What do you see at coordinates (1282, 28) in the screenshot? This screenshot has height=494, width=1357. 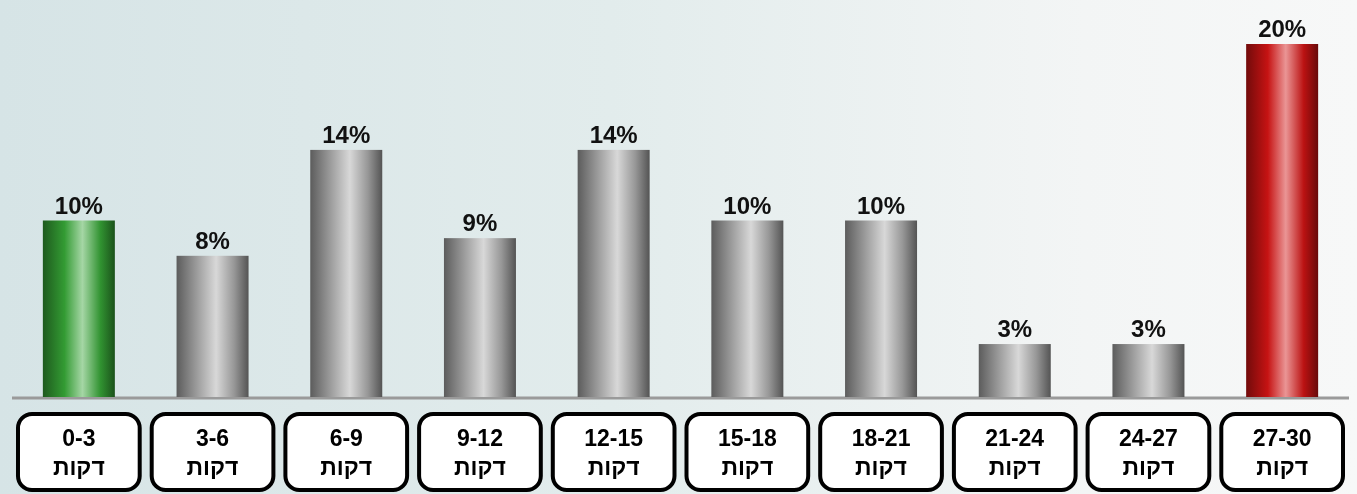 I see `data-label: 20%` at bounding box center [1282, 28].